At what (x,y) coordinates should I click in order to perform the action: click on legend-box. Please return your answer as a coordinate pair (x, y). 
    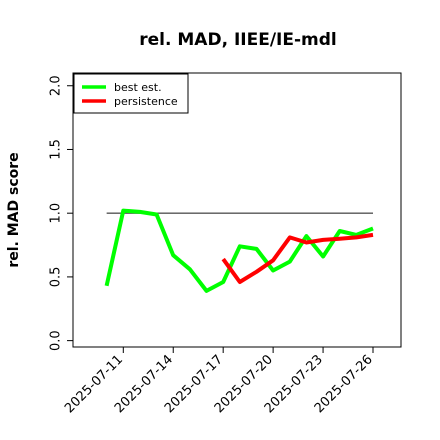
    Looking at the image, I should click on (131, 93).